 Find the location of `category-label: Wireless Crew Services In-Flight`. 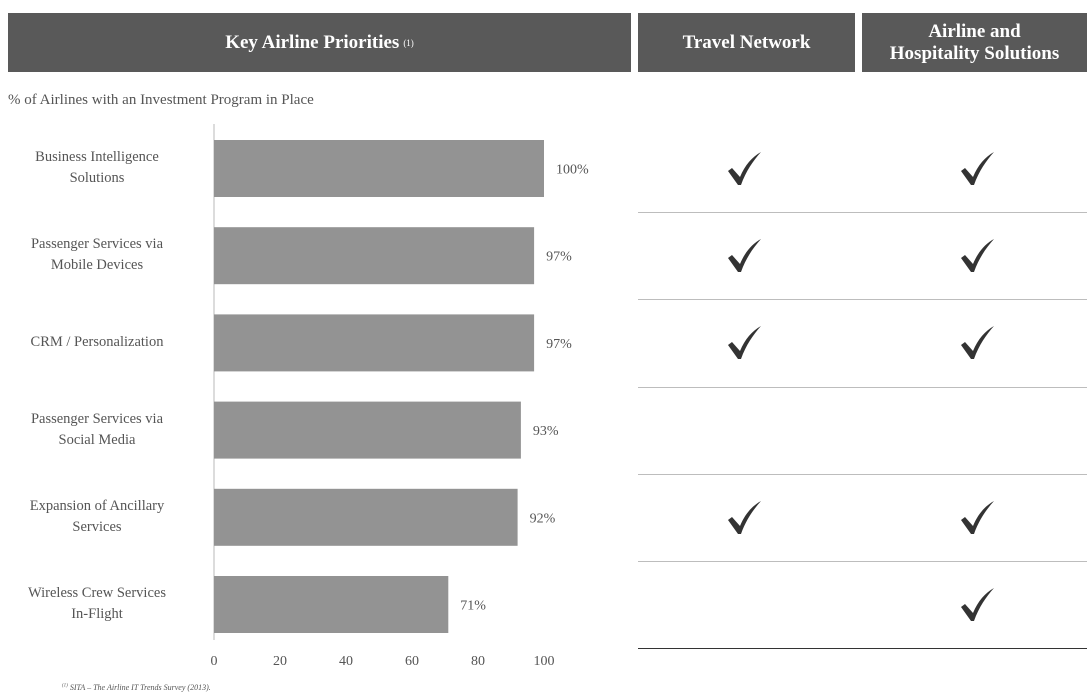

category-label: Wireless Crew Services In-Flight is located at coordinates (97, 604).